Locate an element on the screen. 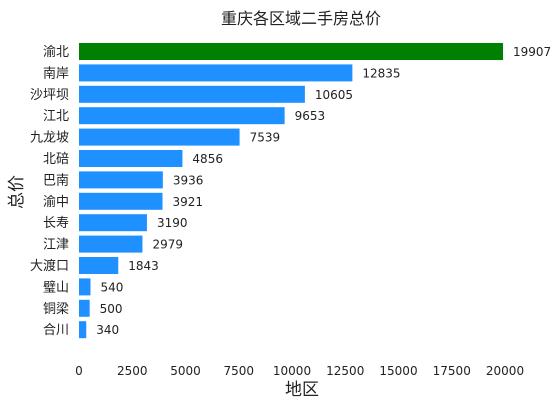 The width and height of the screenshot is (558, 408). y-tick-label: 合川 is located at coordinates (56, 330).